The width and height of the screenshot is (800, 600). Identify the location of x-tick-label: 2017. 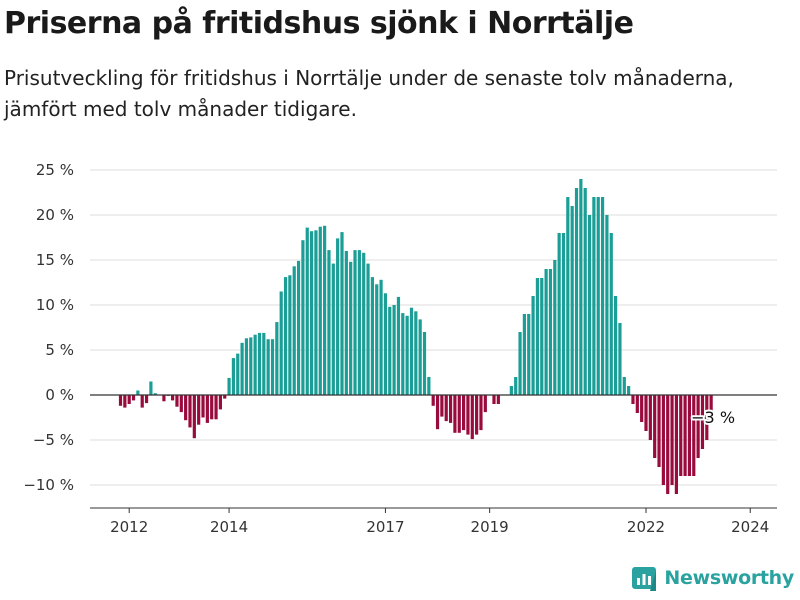
(385, 527).